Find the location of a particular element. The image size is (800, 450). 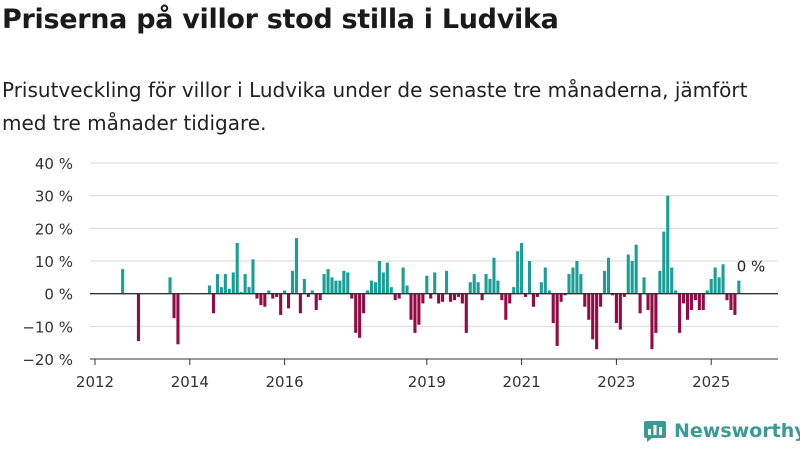

chart-title: Priserna på villor stod stilla i Ludvika is located at coordinates (280, 19).